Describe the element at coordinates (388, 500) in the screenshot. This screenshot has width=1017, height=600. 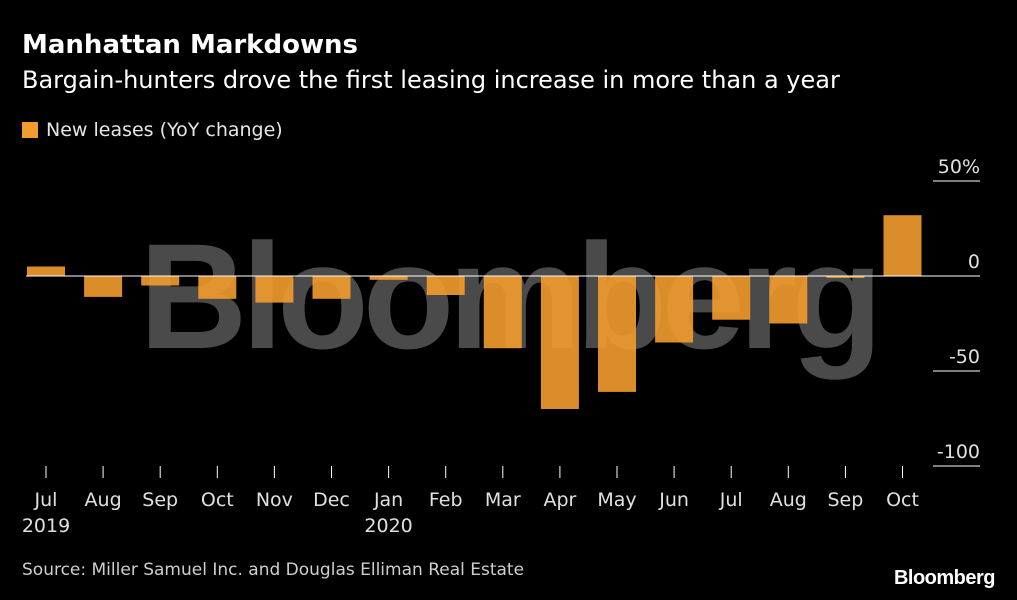
I see `x-tick-label: Jan` at that location.